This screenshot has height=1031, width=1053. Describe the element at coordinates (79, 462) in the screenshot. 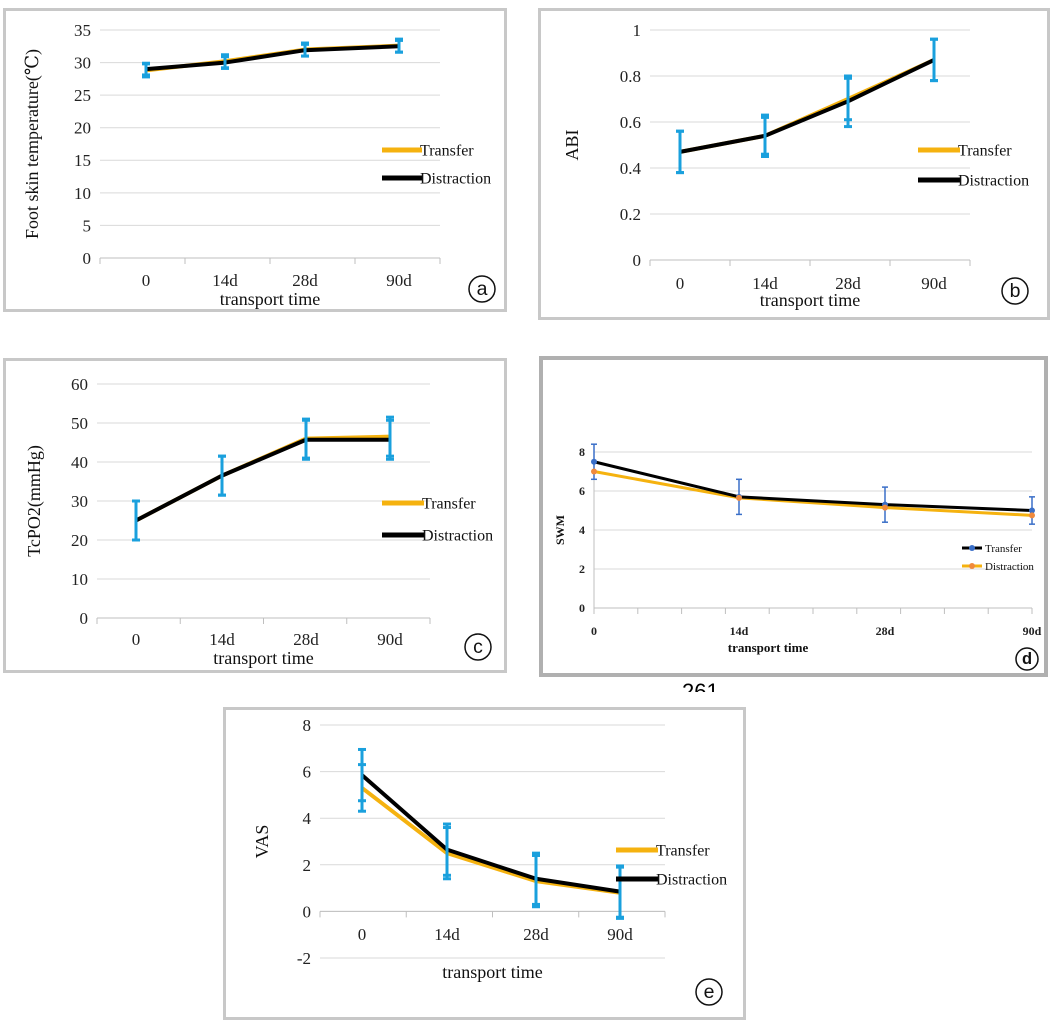

I see `y-tick-label: 40` at that location.